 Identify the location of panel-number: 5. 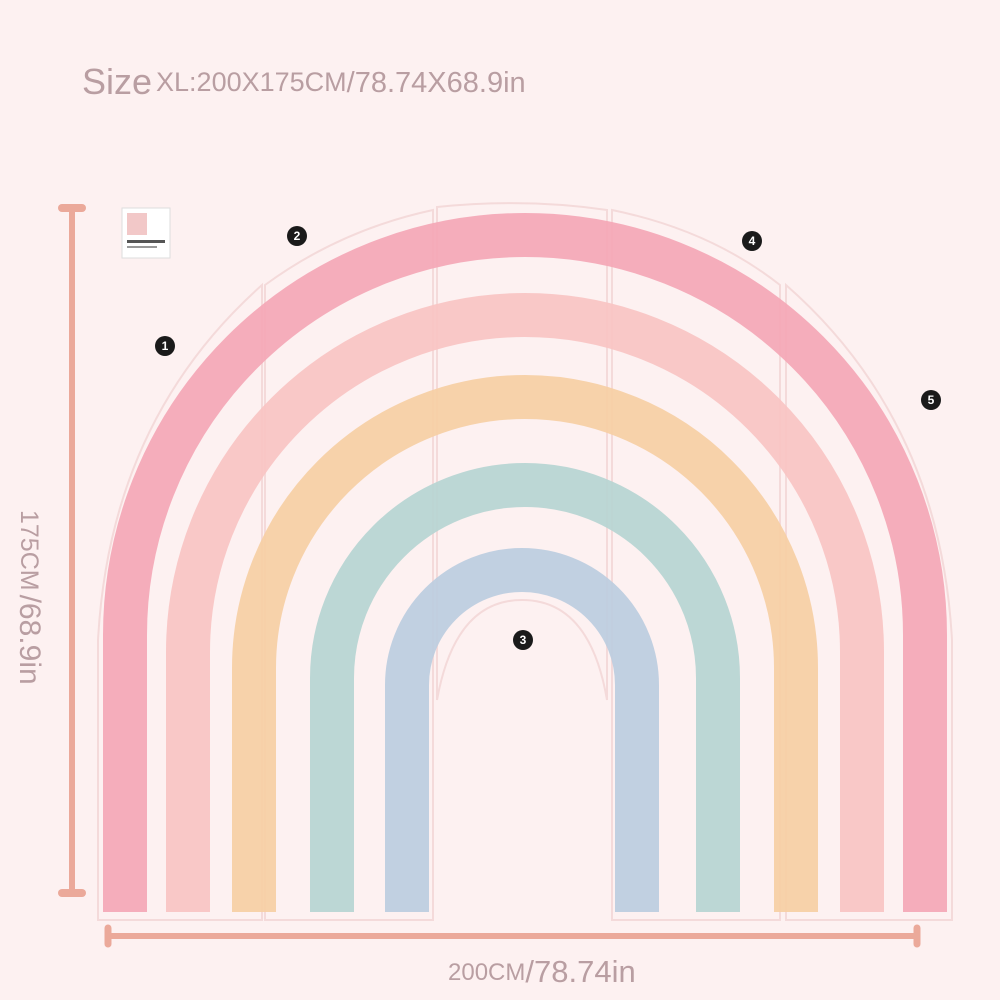
(931, 400).